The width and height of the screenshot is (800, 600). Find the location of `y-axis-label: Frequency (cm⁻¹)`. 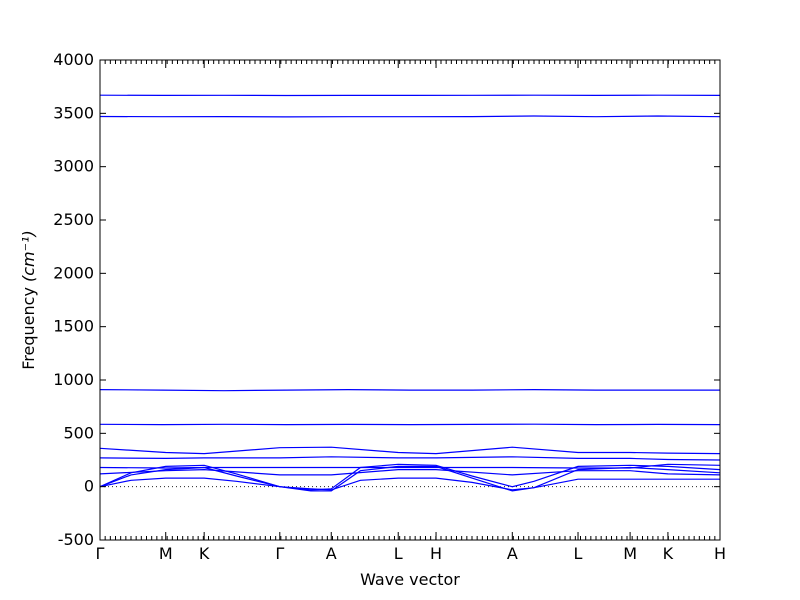

y-axis-label: Frequency (cm⁻¹) is located at coordinates (28, 299).